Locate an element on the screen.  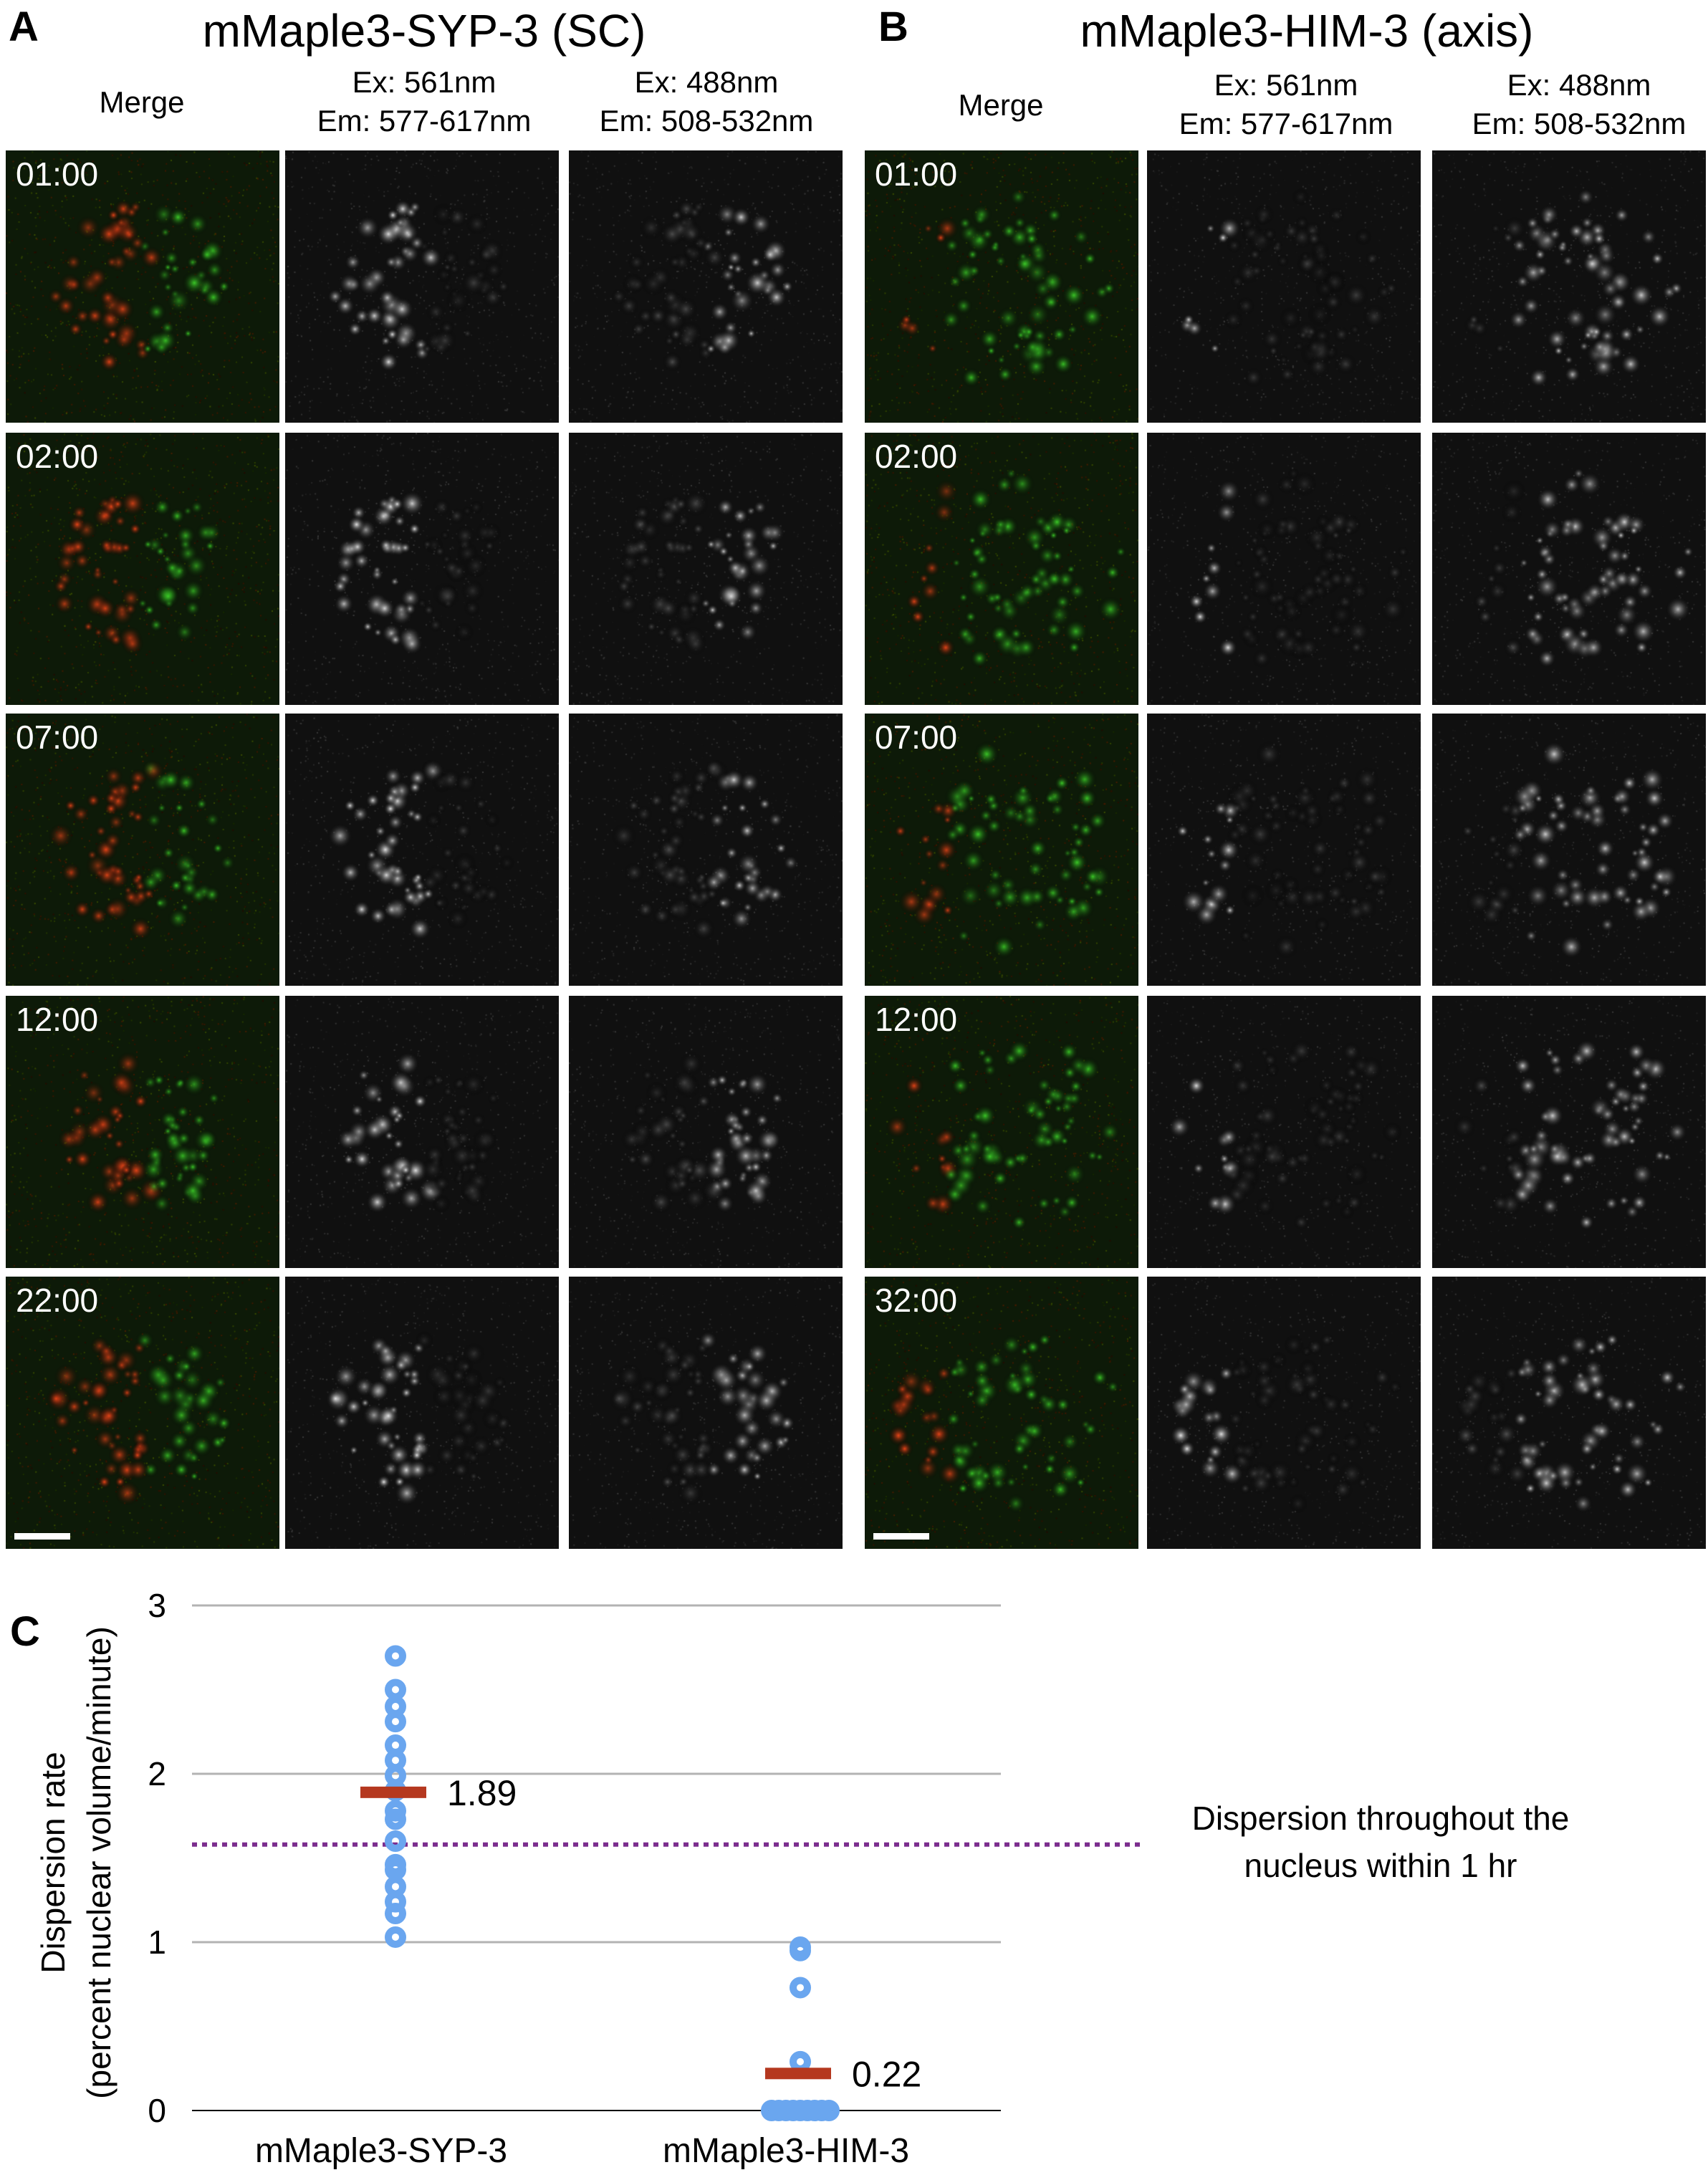
panel-b-col-488: Ex: 488nm Em: 508-532nm is located at coordinates (1579, 104).